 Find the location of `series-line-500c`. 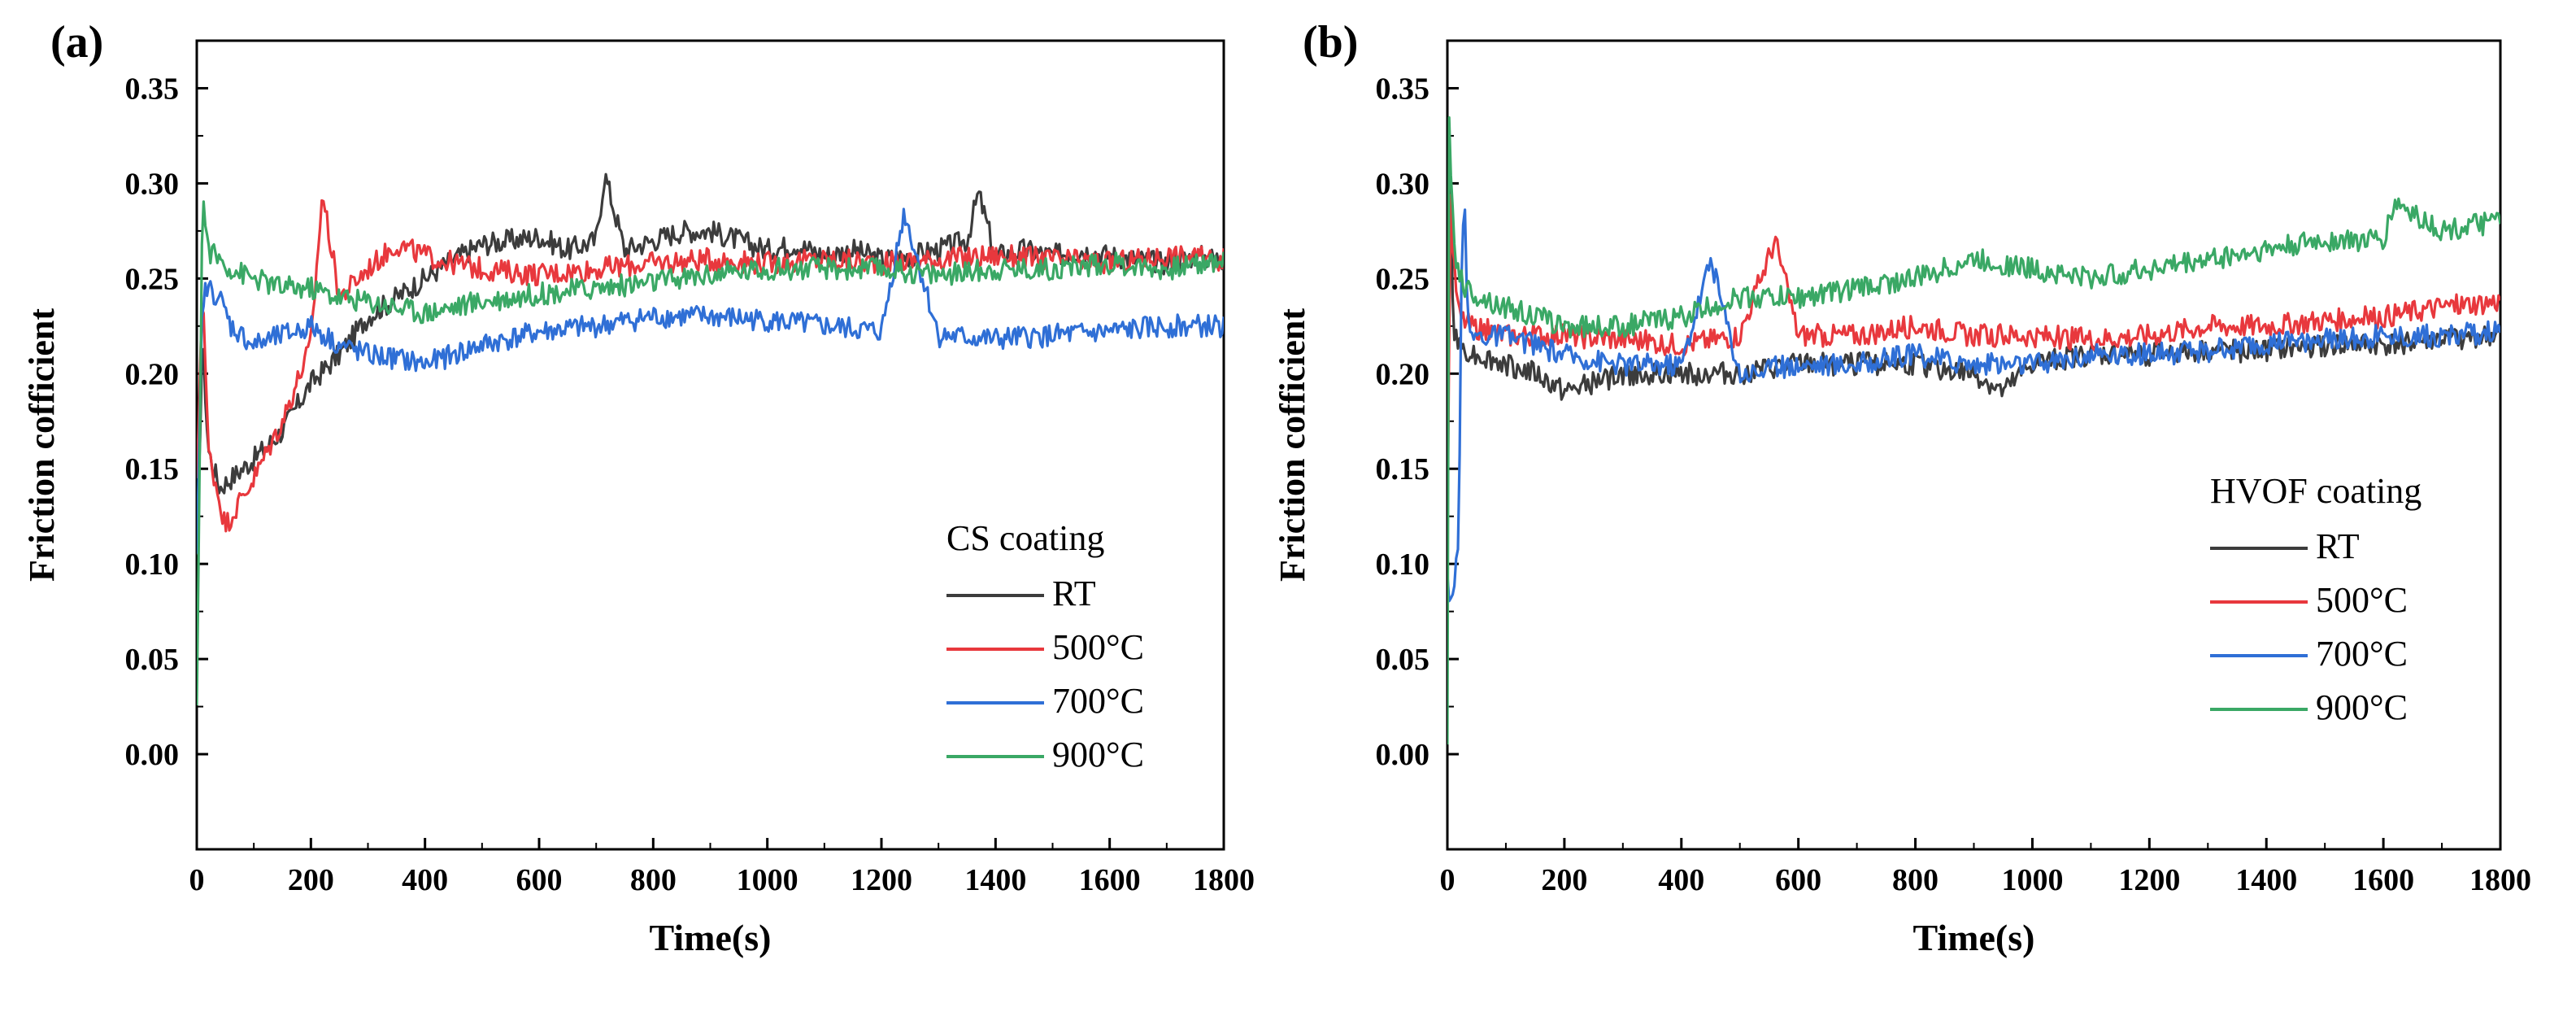

series-line-500c is located at coordinates (711, 365).